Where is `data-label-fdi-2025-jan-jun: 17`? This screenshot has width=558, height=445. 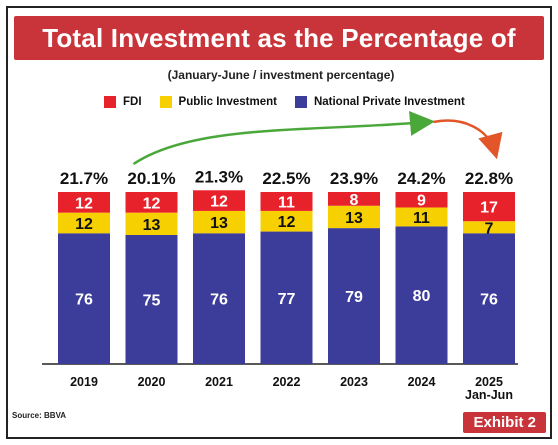
data-label-fdi-2025-jan-jun: 17 is located at coordinates (489, 208).